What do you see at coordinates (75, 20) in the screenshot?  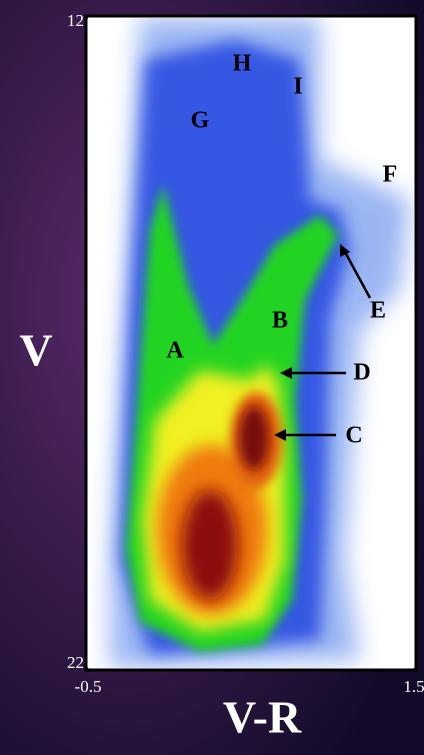 I see `y-tick-label: 12` at bounding box center [75, 20].